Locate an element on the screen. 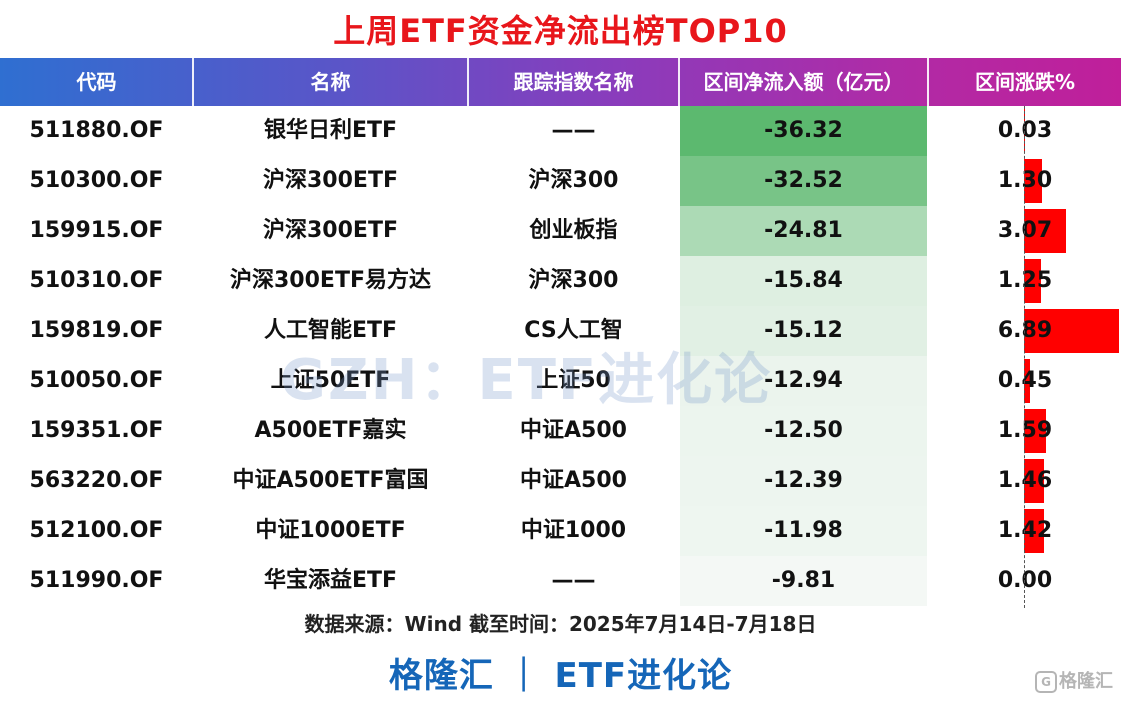 This screenshot has height=701, width=1121. table-header: 代码 名称 跟踪指数名称 区间净流入额（亿元） 区间涨跌% is located at coordinates (560, 82).